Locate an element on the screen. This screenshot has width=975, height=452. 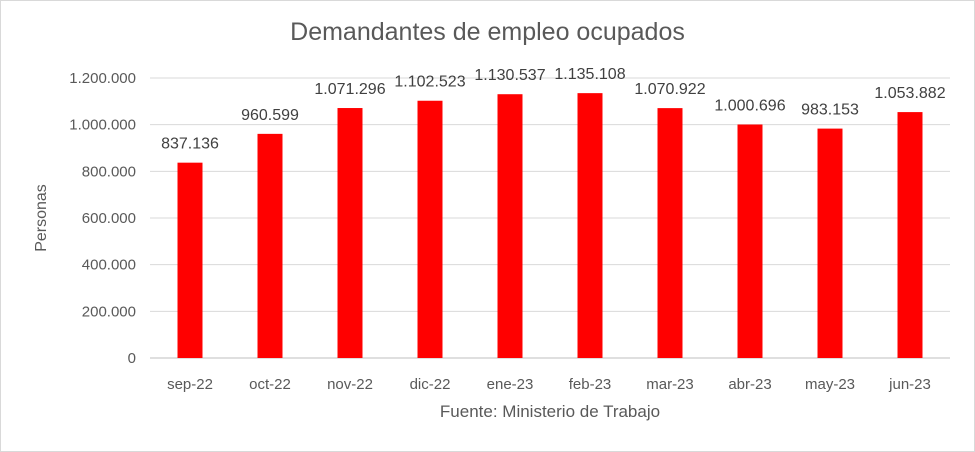
x-tick-label: feb-23 is located at coordinates (590, 384).